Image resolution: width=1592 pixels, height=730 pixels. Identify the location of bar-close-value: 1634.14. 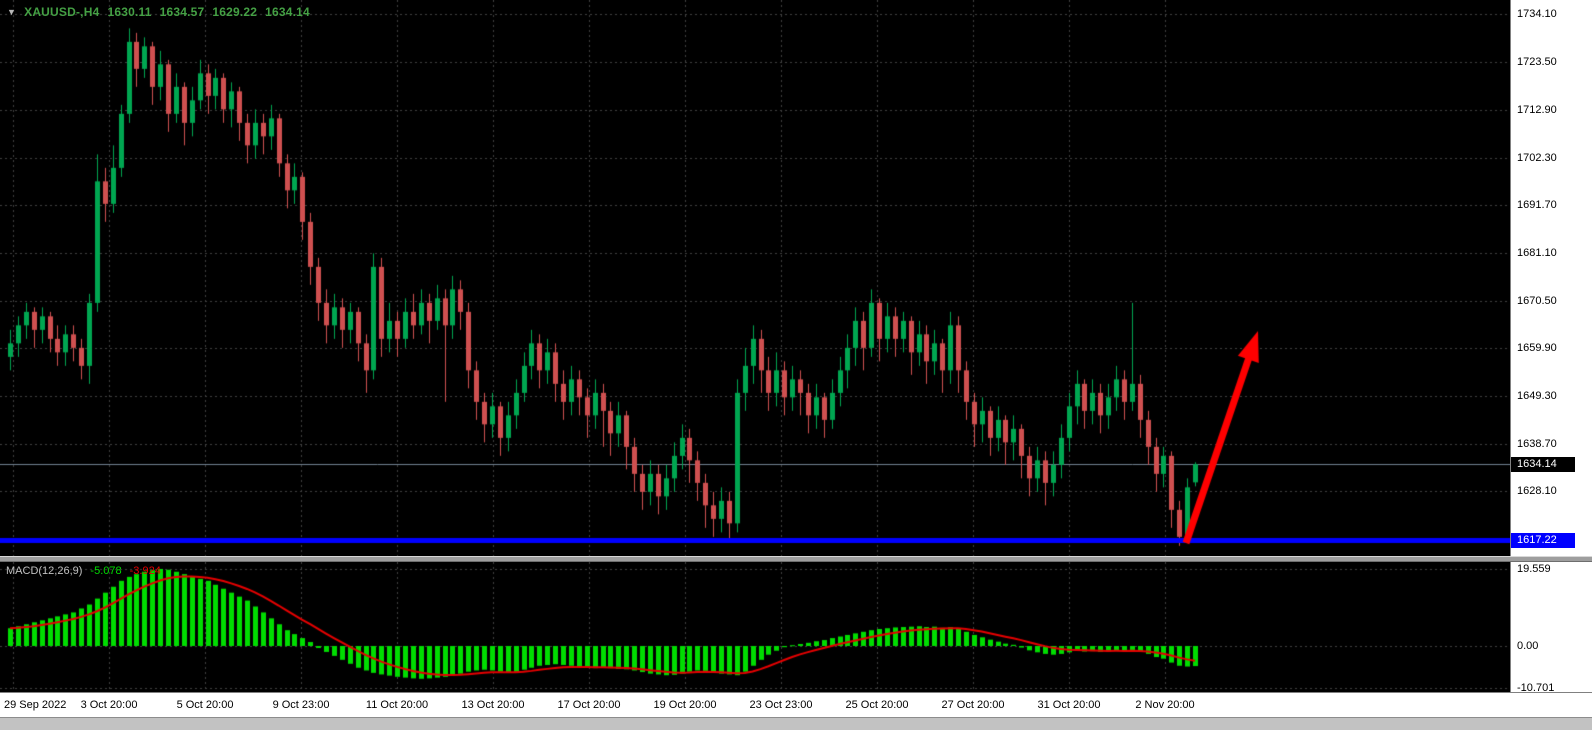
(287, 12).